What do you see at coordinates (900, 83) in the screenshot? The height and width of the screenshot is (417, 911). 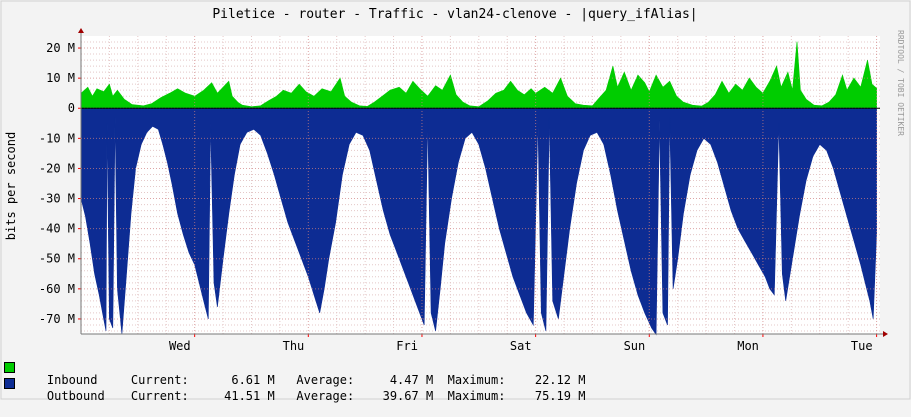 I see `watermark: RRDTOOL / TOBI OETIKER` at bounding box center [900, 83].